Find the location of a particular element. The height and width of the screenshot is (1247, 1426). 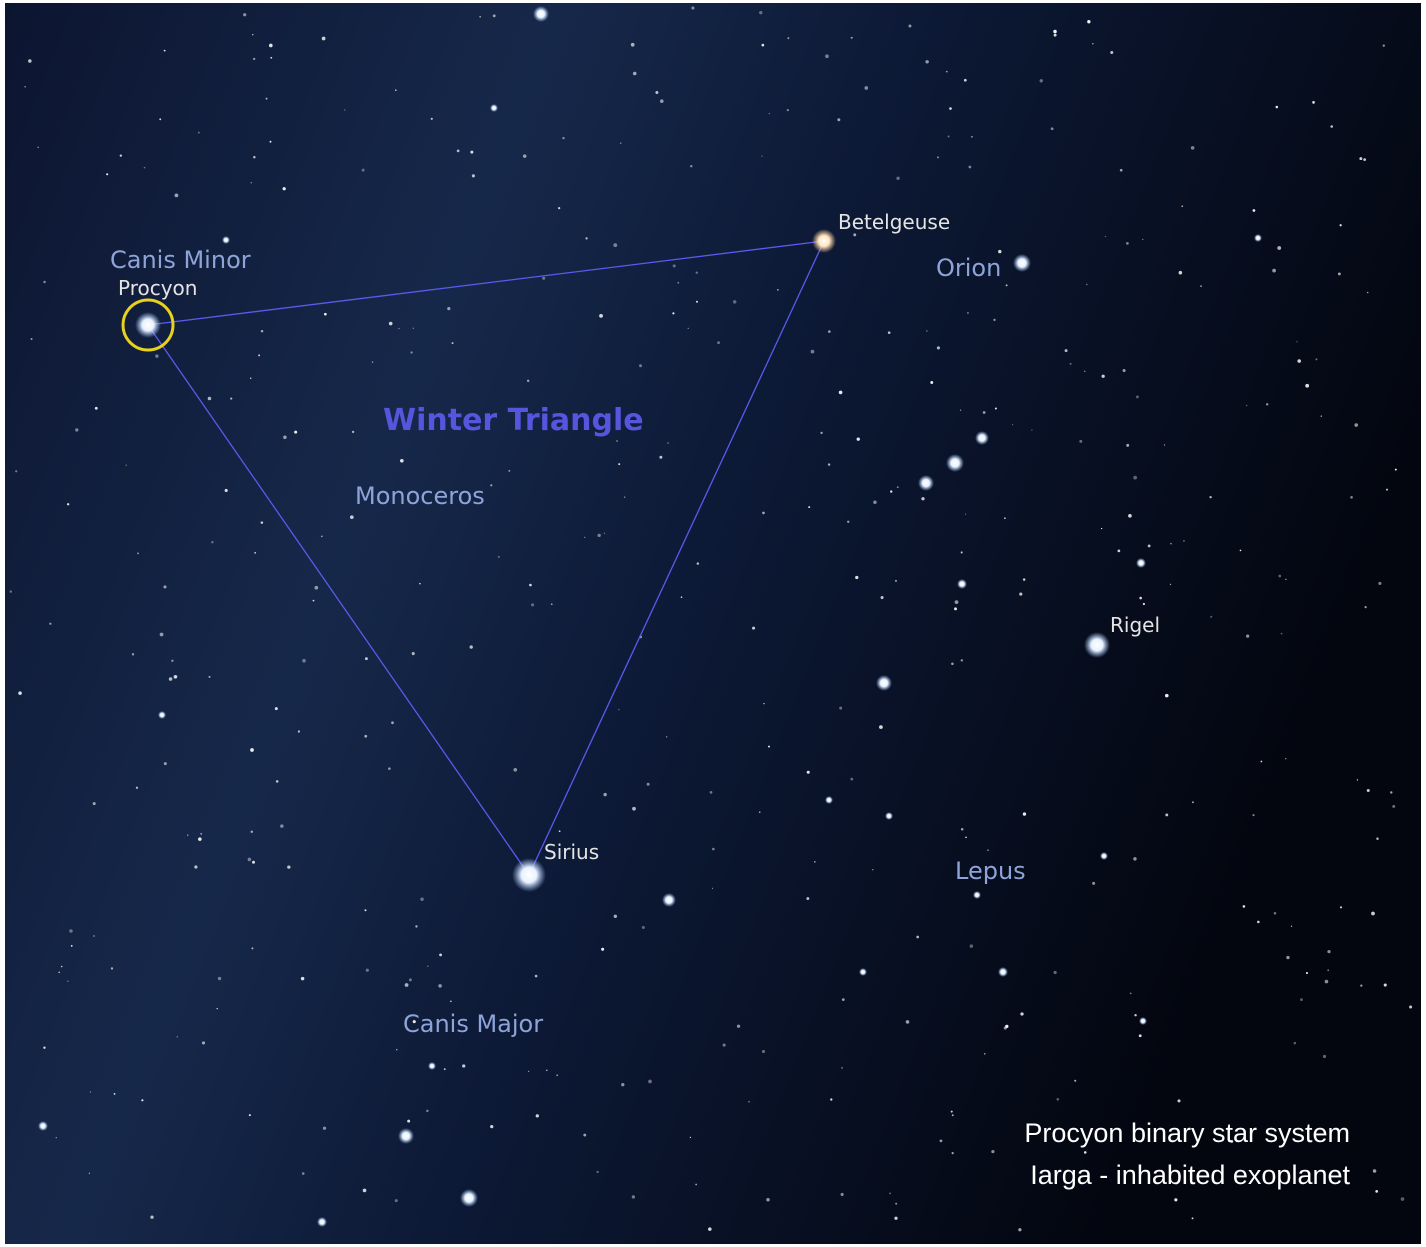

star-label: Rigel is located at coordinates (1135, 625).